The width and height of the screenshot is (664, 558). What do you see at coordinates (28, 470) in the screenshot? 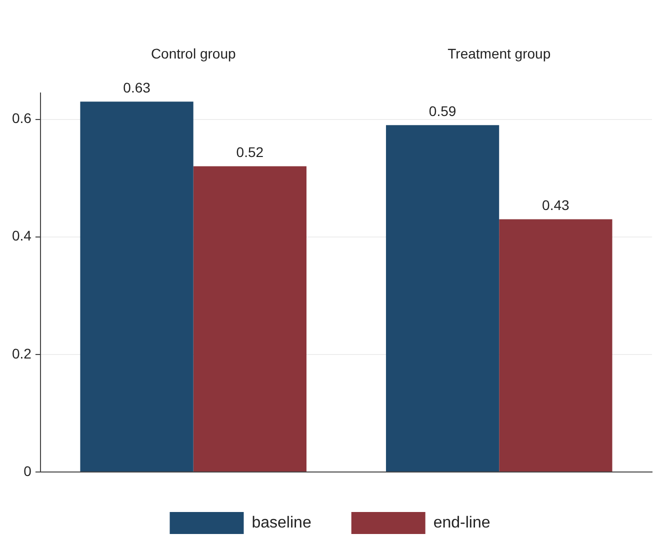
I see `y-tick-label: 0` at bounding box center [28, 470].